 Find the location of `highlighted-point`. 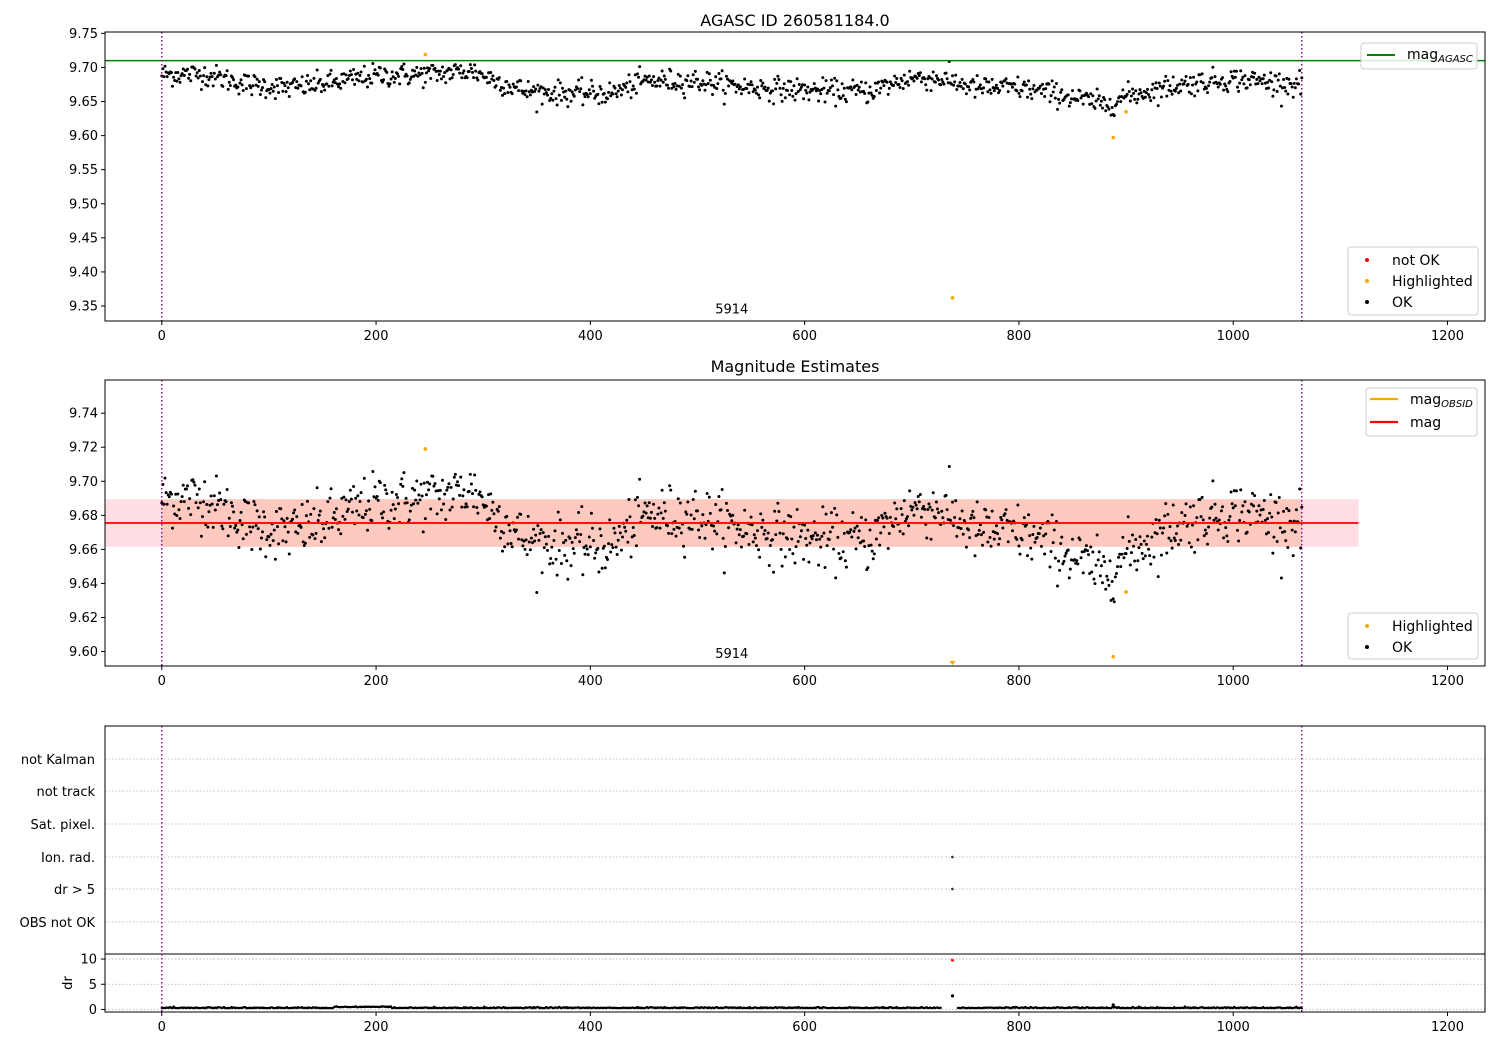

highlighted-point is located at coordinates (952, 298).